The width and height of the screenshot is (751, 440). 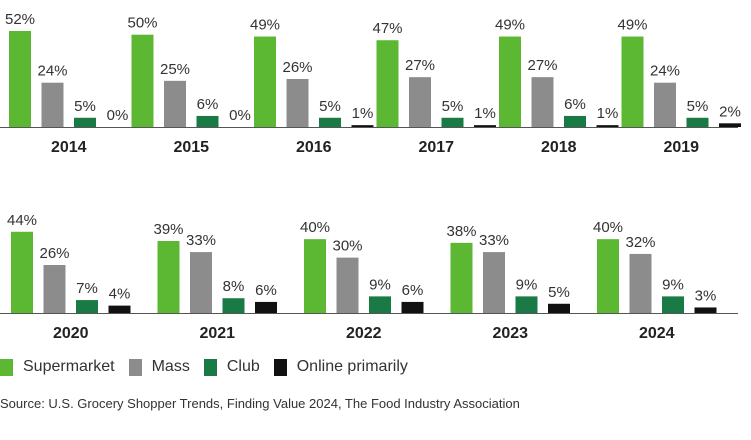 I want to click on bar-online-primarily-2019, so click(x=730, y=125).